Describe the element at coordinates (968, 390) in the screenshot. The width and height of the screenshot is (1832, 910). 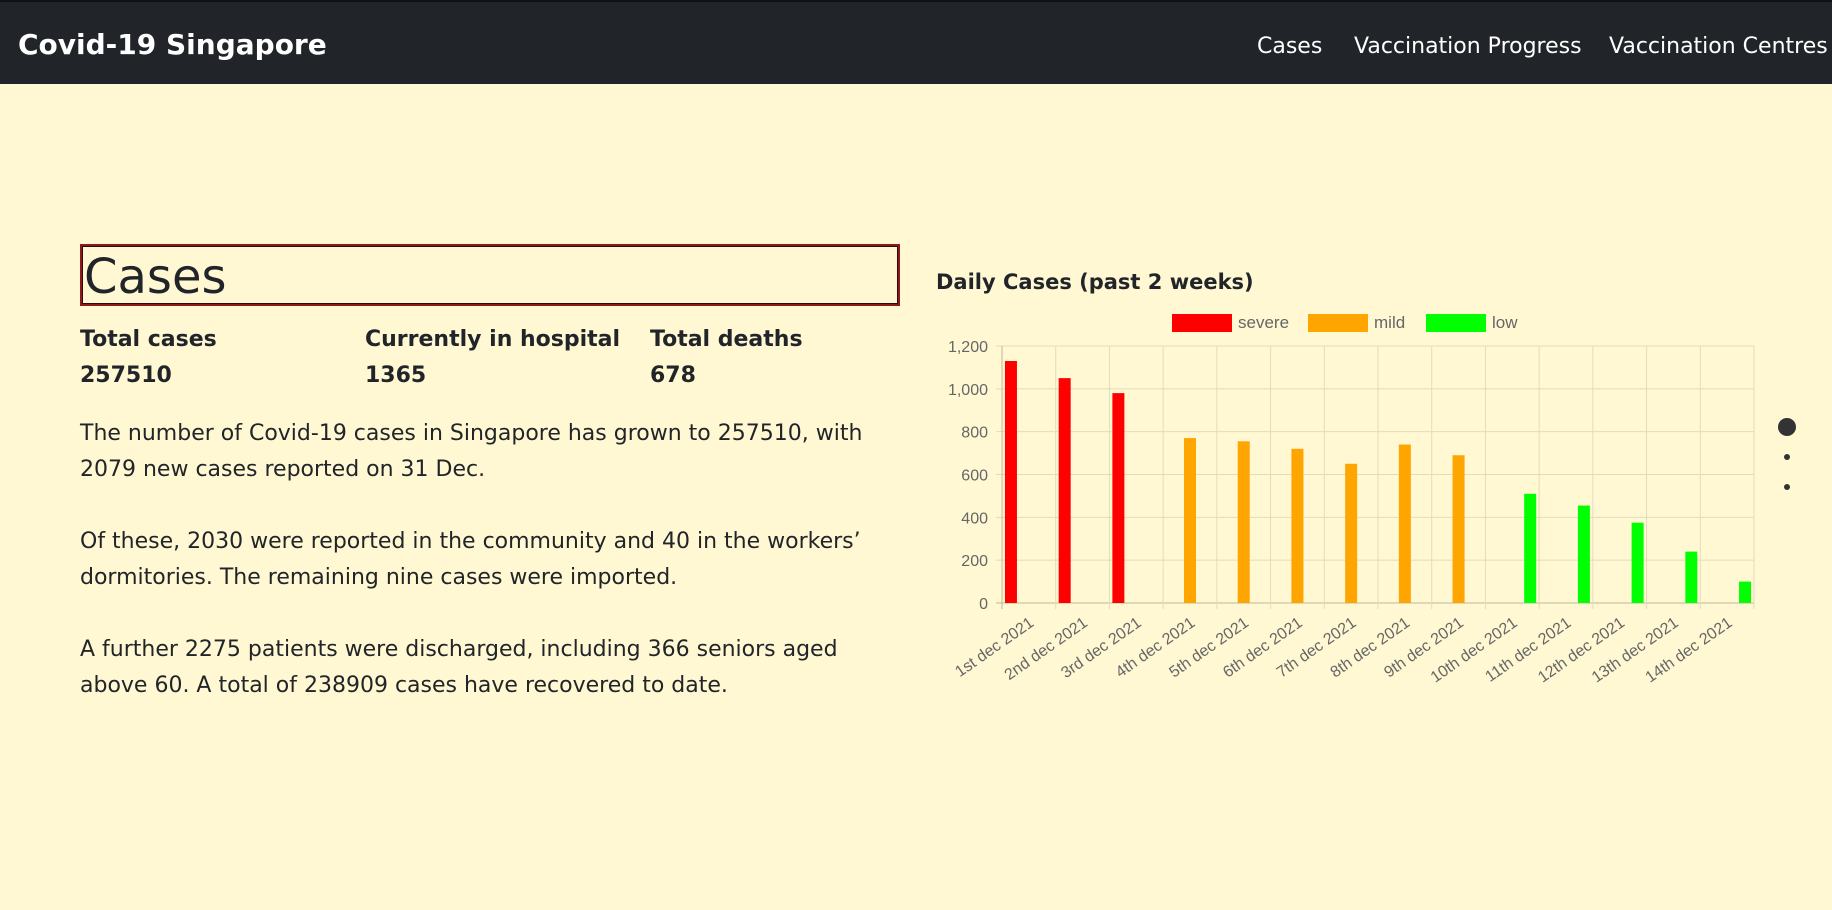
I see `y-tick-label: 1,000` at that location.